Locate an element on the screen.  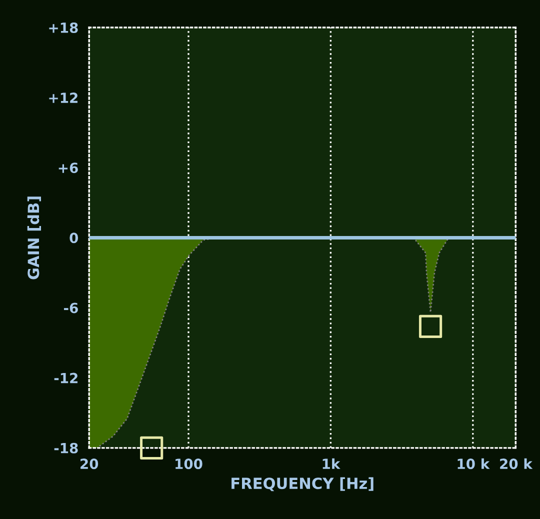
x-tick-label: 20 k is located at coordinates (516, 464).